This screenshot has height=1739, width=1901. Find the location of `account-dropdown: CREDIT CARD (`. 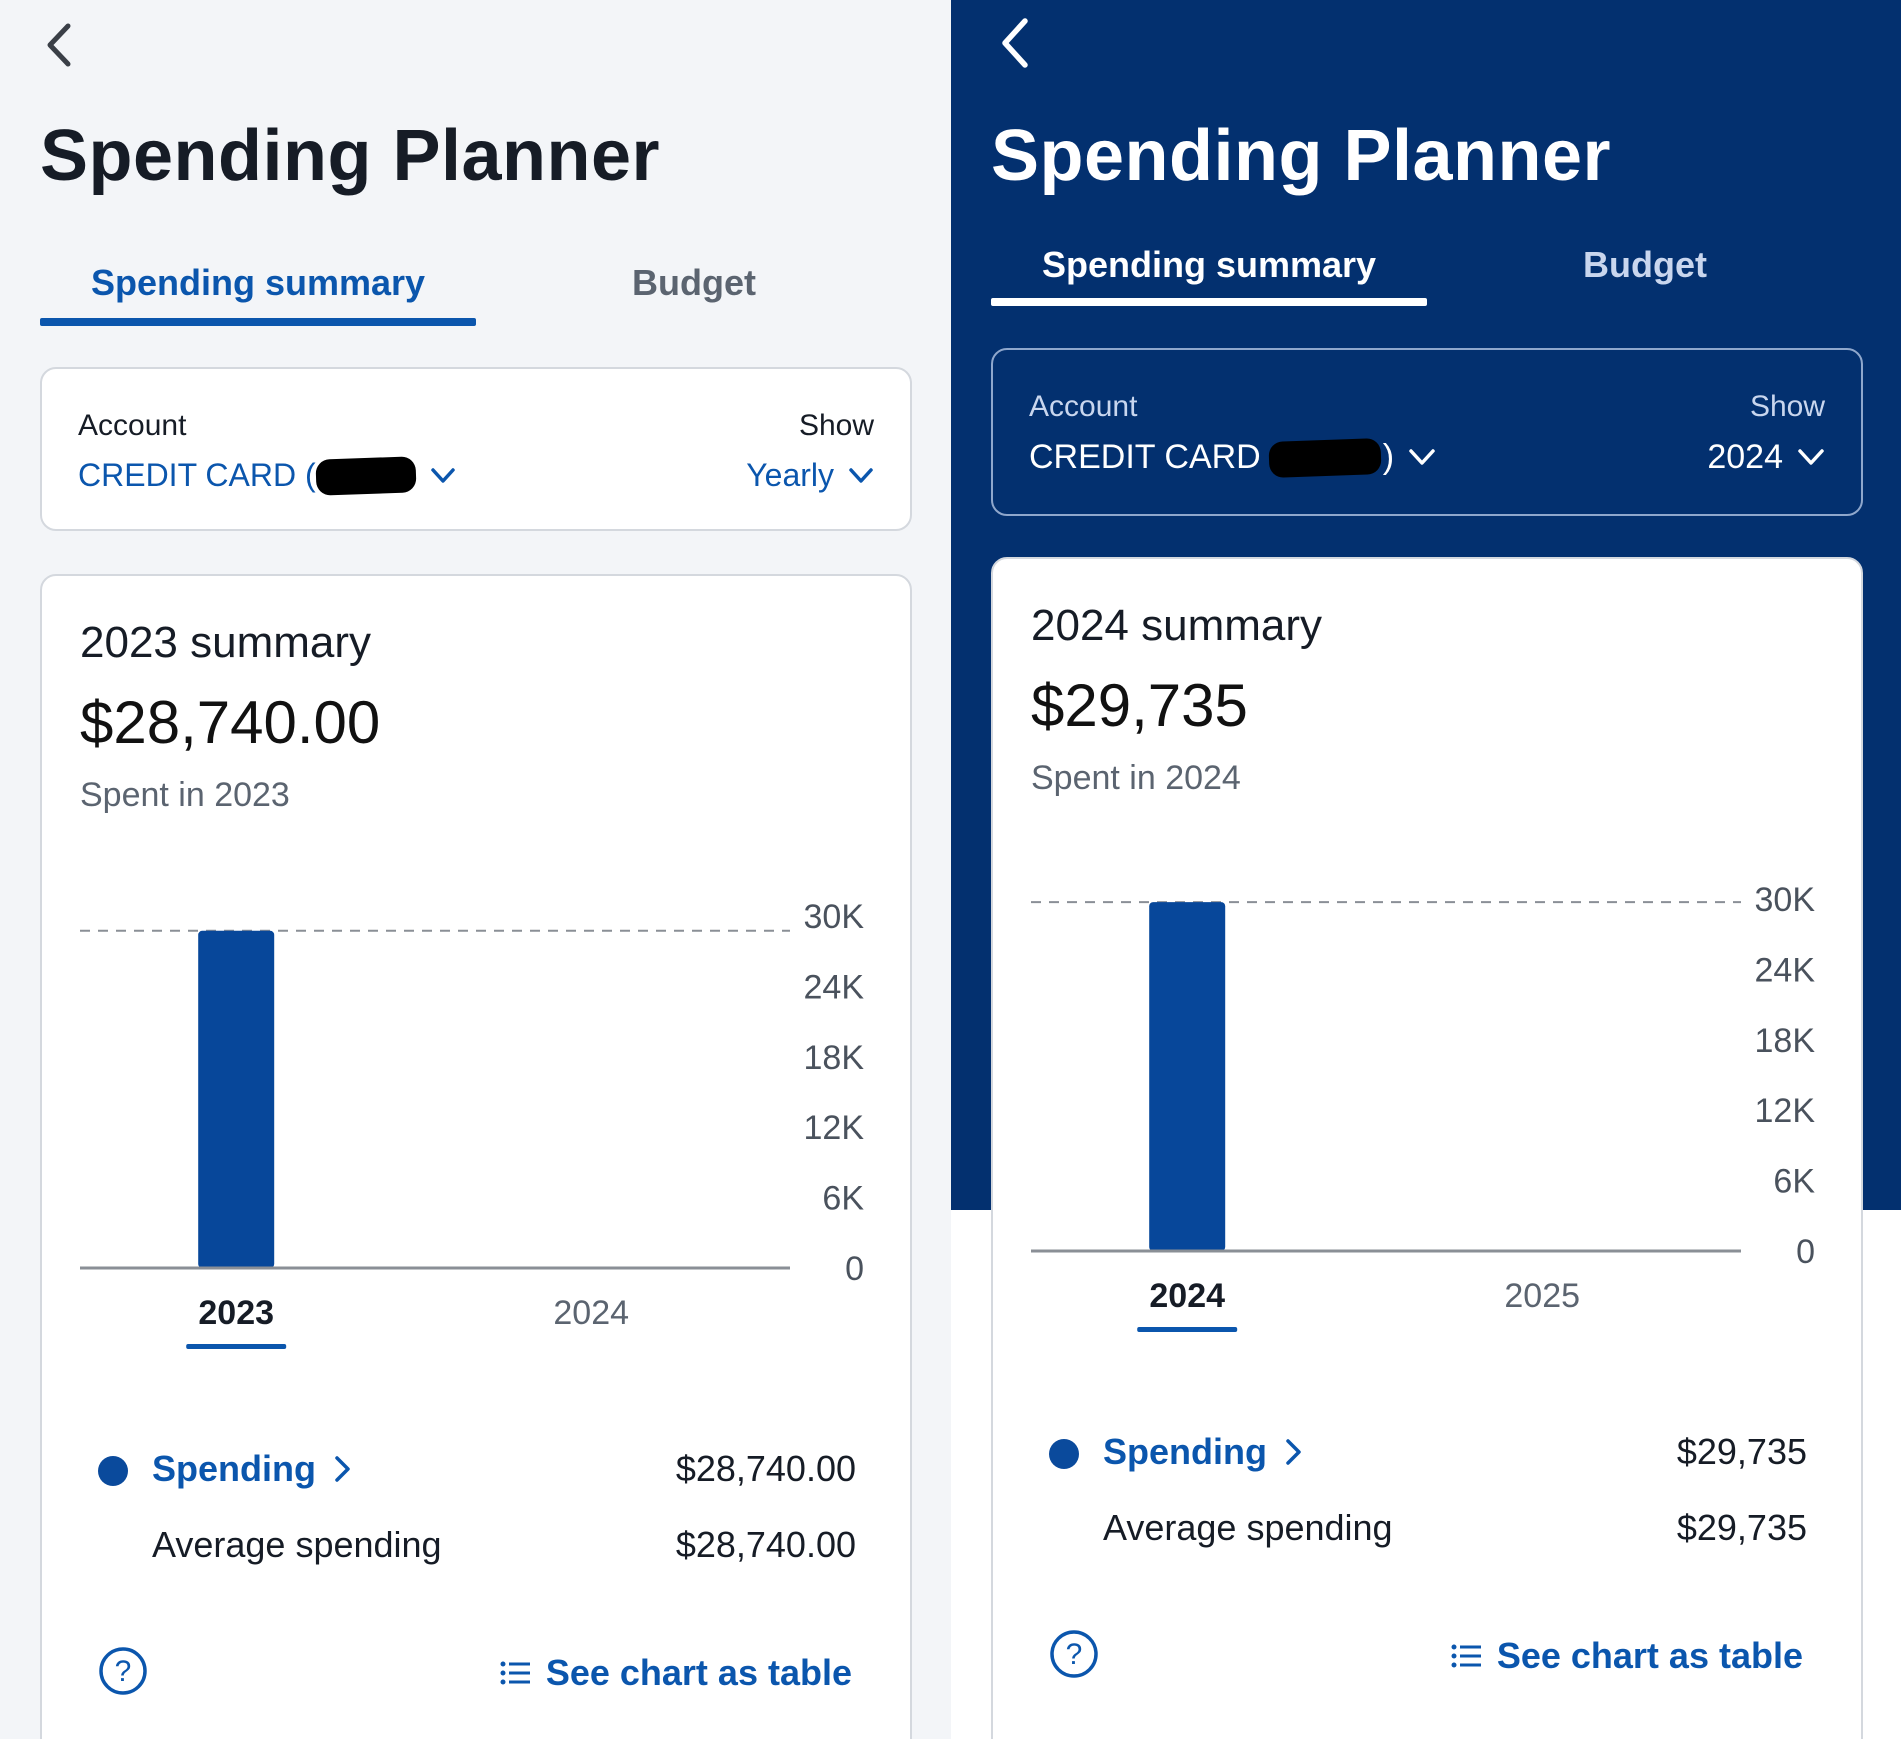

account-dropdown: CREDIT CARD ( is located at coordinates (267, 475).